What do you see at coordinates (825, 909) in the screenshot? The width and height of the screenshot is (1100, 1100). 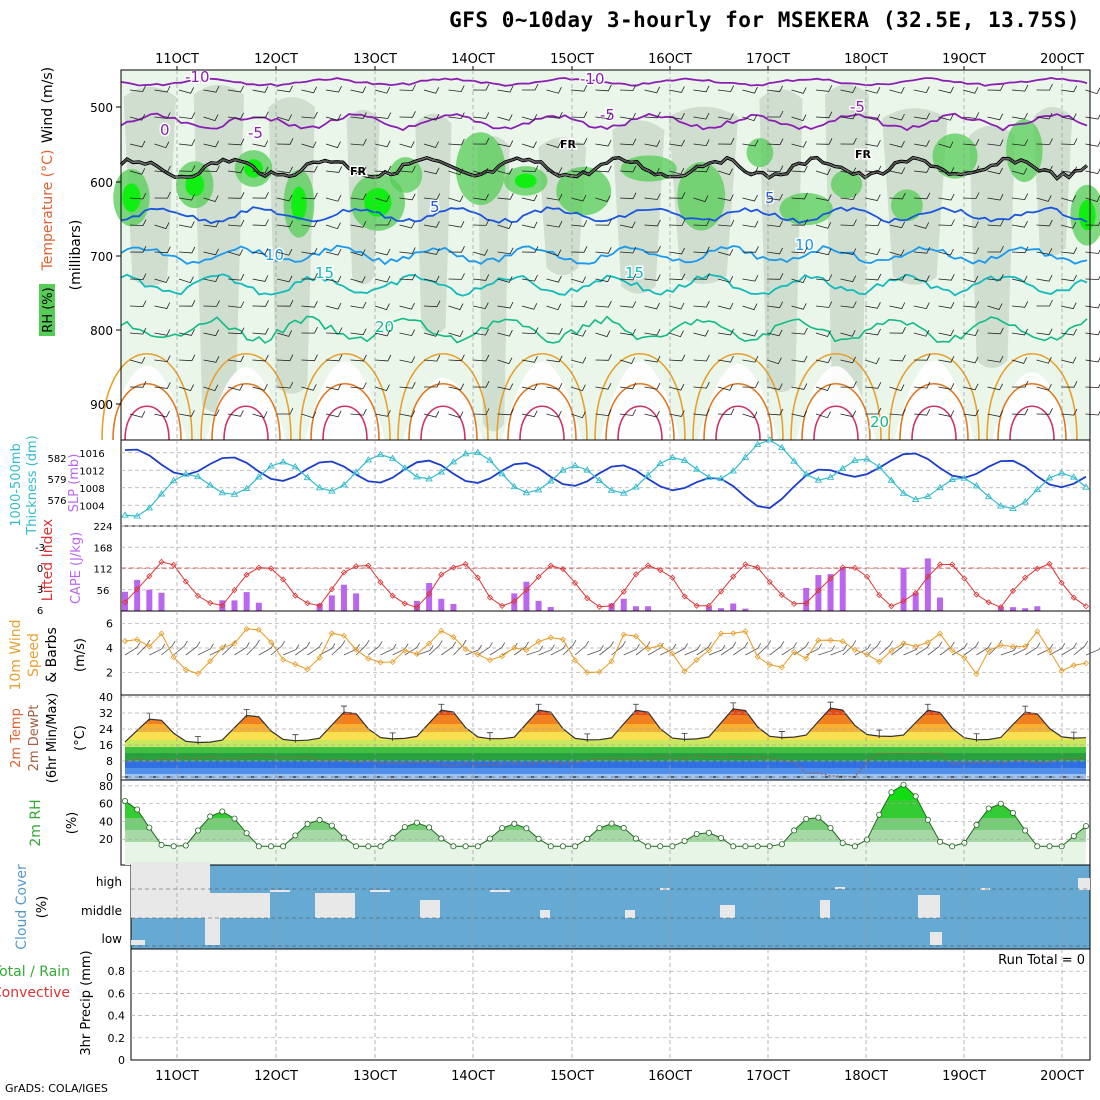 I see `cloud-gap` at bounding box center [825, 909].